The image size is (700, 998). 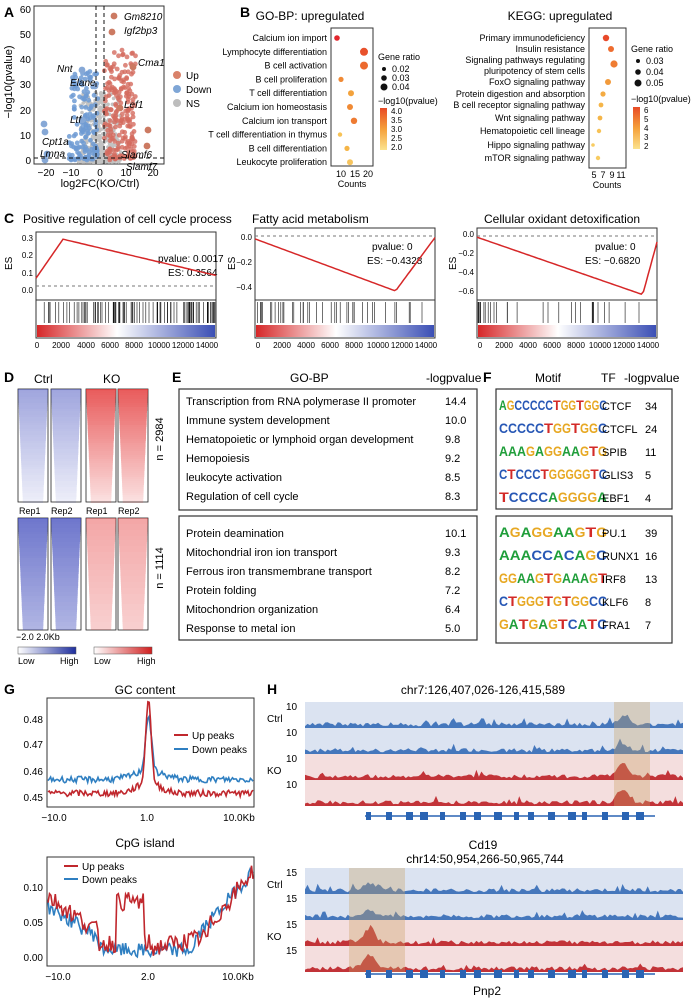 What do you see at coordinates (43, 379) in the screenshot?
I see `heatmap-ctrl-label: Ctrl` at bounding box center [43, 379].